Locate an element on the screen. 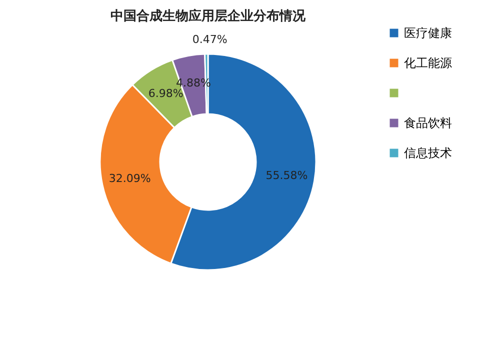 This screenshot has width=500, height=362. data-label: 6.98% is located at coordinates (166, 93).